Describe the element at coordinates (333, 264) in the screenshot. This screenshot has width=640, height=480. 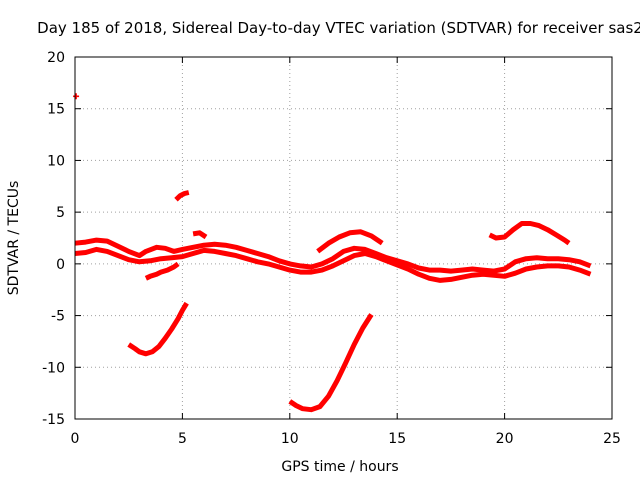
I see `series-band-main-lower` at that location.